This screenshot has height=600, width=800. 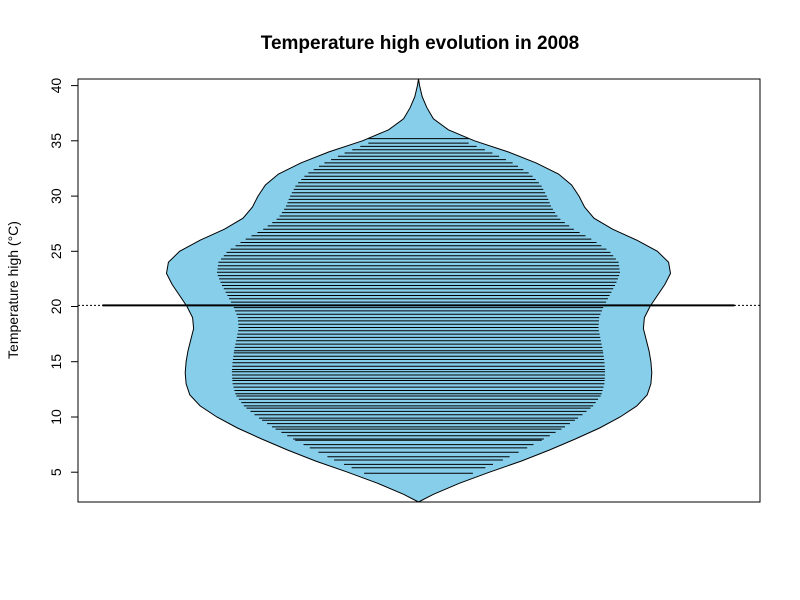 I want to click on y-tick-label-30: 30, so click(x=56, y=196).